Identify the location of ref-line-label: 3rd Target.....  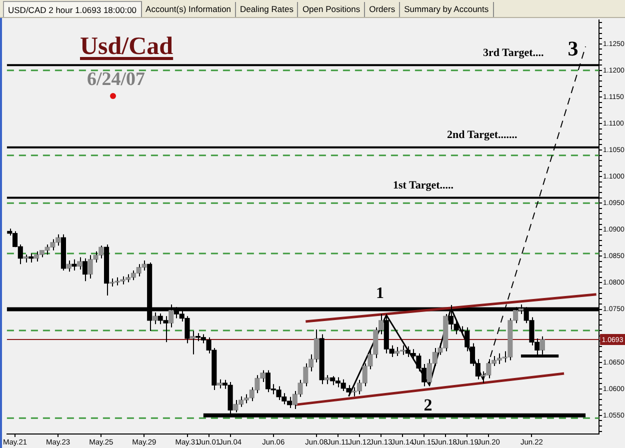
(513, 52).